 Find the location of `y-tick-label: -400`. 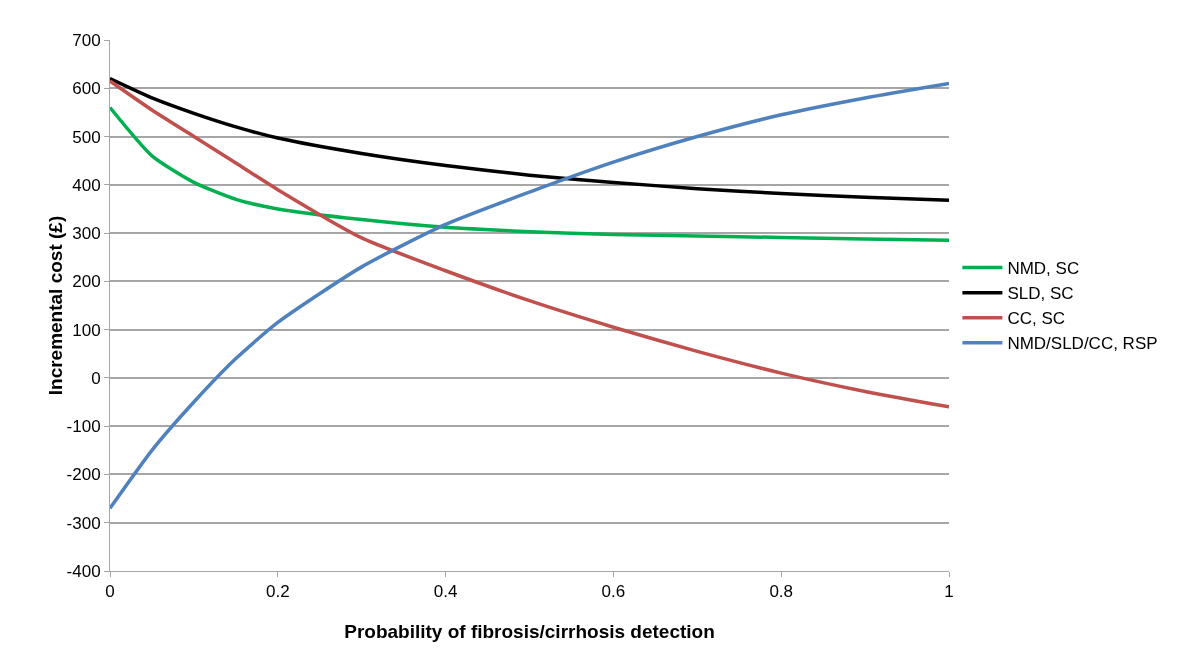

y-tick-label: -400 is located at coordinates (83, 571).